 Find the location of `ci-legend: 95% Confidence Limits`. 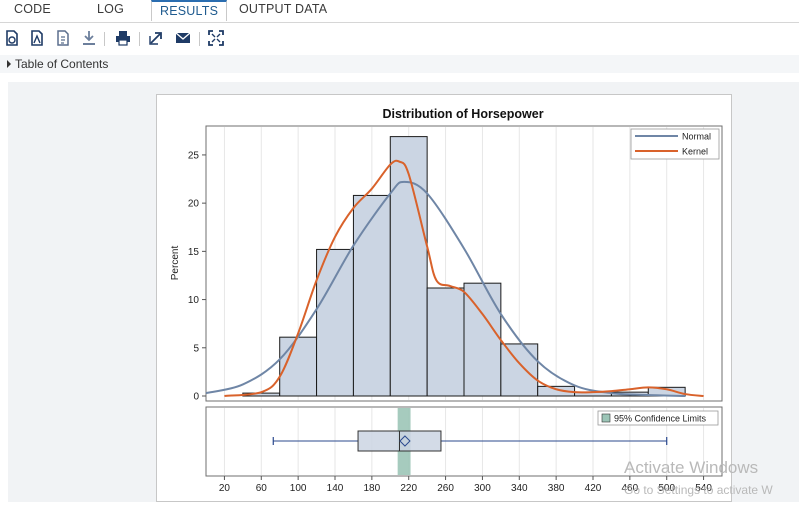

ci-legend: 95% Confidence Limits is located at coordinates (658, 418).